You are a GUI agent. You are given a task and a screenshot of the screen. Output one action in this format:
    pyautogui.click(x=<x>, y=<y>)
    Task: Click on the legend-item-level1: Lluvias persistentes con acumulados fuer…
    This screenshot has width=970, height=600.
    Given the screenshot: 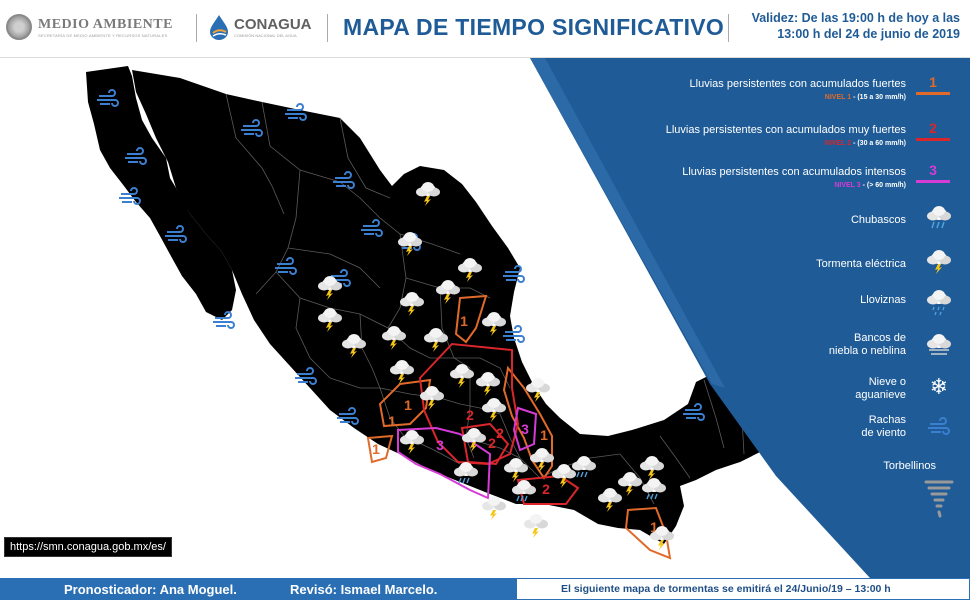 What is the action you would take?
    pyautogui.click(x=797, y=89)
    